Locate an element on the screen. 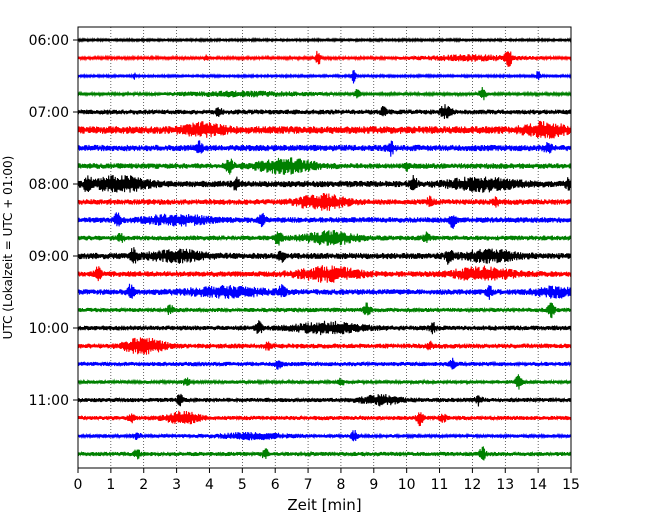 This screenshot has width=650, height=524. x-tick-label: 7 is located at coordinates (308, 485).